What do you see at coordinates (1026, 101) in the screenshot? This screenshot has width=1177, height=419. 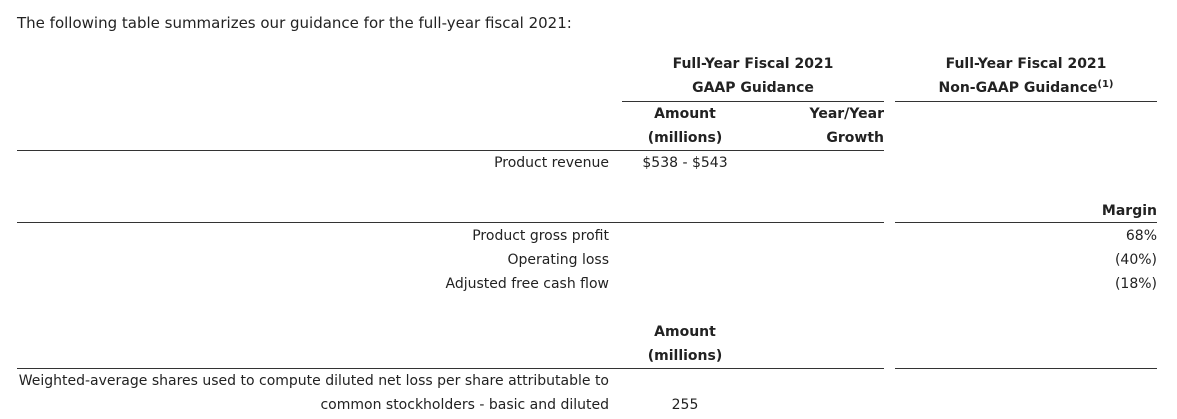 I see `nongaap-header-rule` at bounding box center [1026, 101].